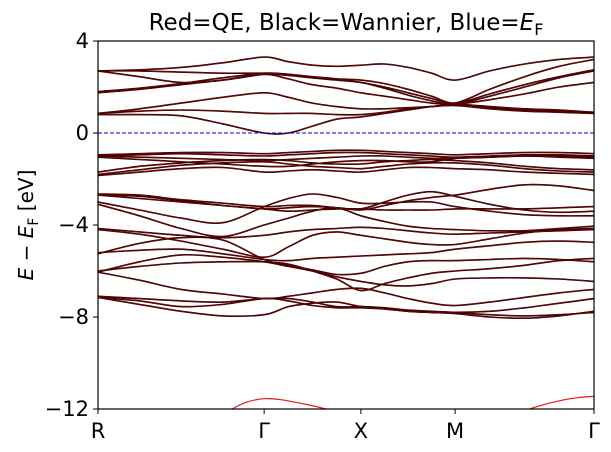 Image resolution: width=611 pixels, height=452 pixels. Describe the element at coordinates (26, 273) in the screenshot. I see `ylabel-e: E` at that location.